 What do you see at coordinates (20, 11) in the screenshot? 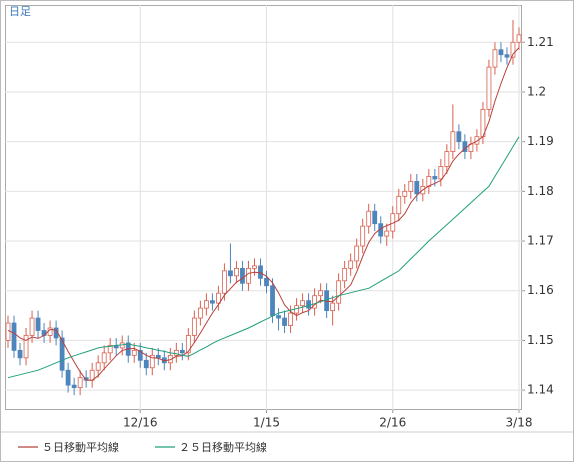
I see `period-label: 日足` at bounding box center [20, 11].